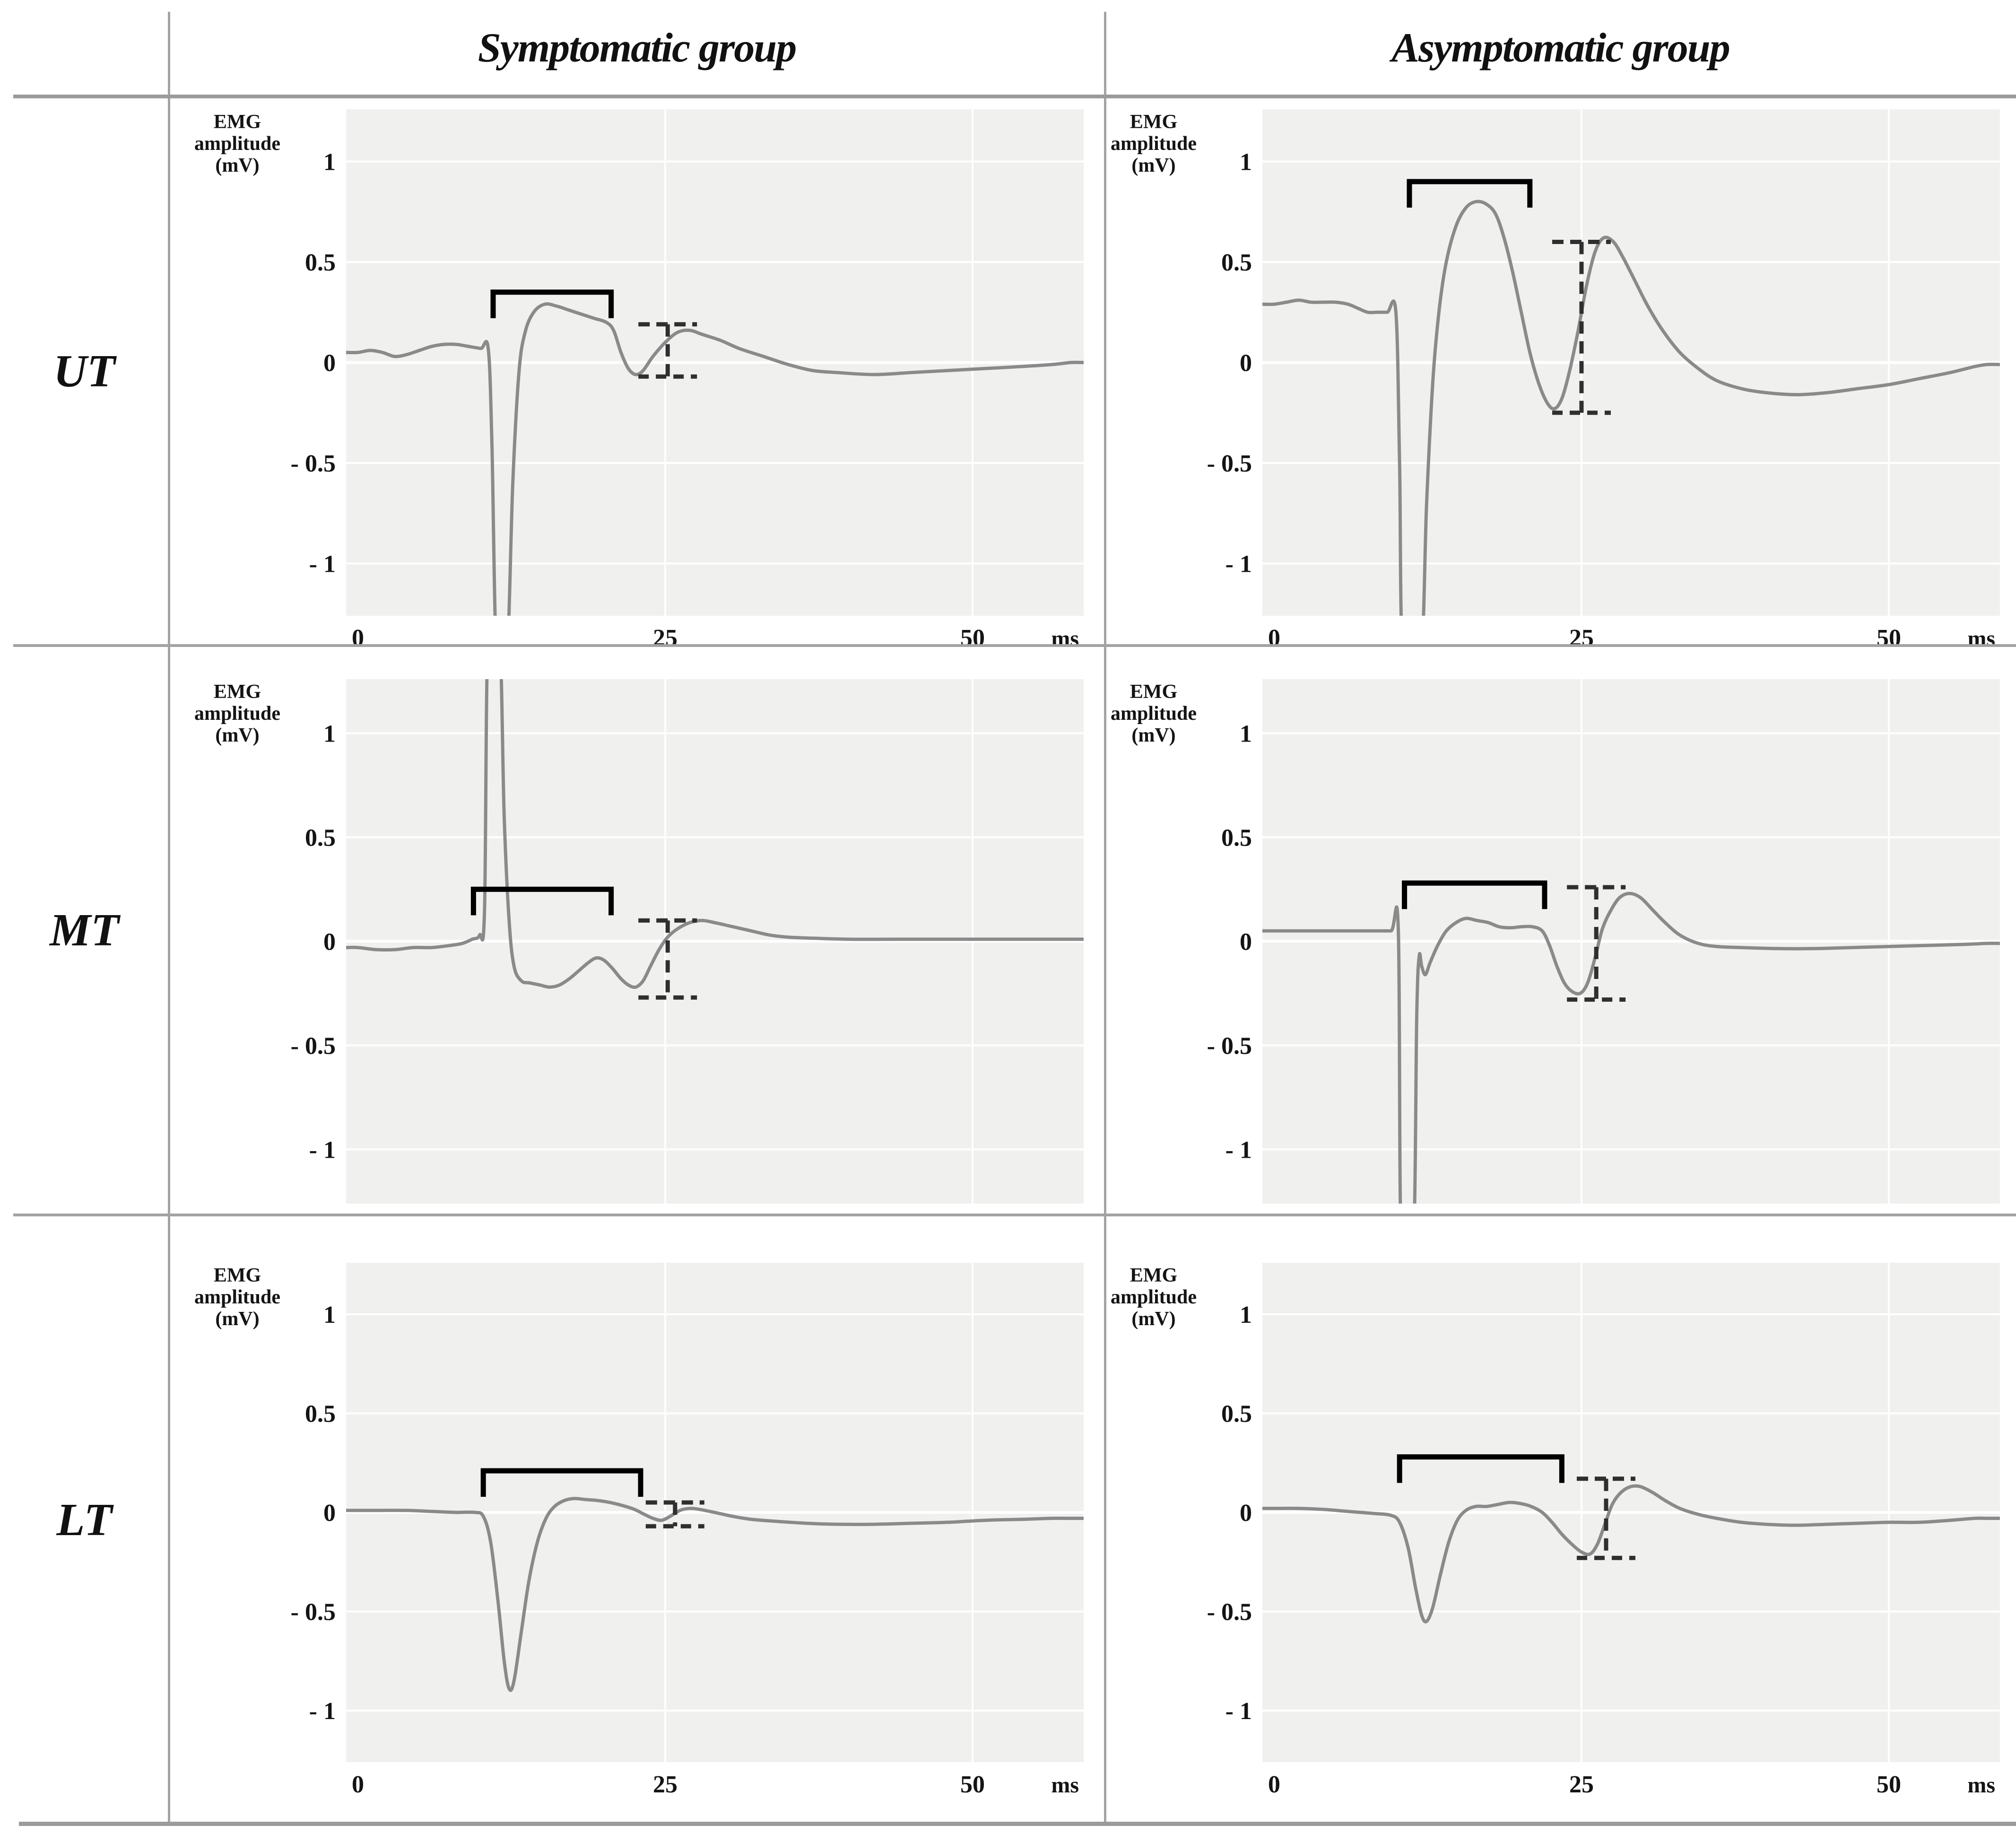  Describe the element at coordinates (637, 48) in the screenshot. I see `column-header-symptomatic: Symptomatic group` at that location.